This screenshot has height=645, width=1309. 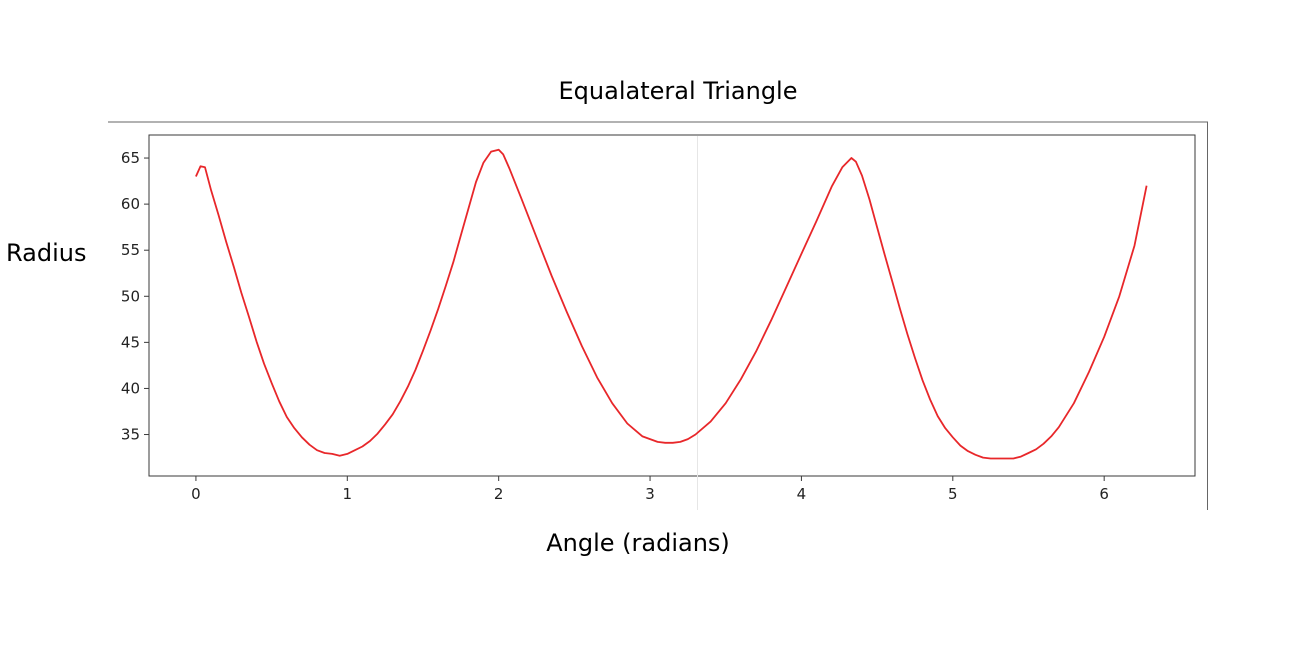 What do you see at coordinates (130, 204) in the screenshot?
I see `y-tick-label: 60` at bounding box center [130, 204].